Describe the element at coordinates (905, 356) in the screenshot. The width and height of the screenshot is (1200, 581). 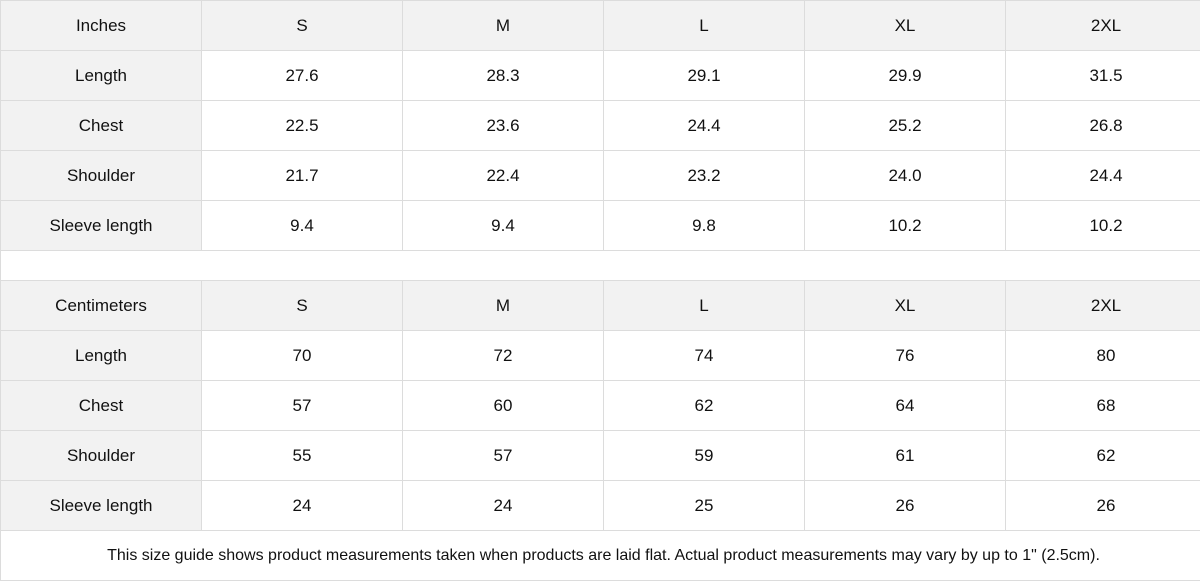
I see `measurement-value: 76` at that location.